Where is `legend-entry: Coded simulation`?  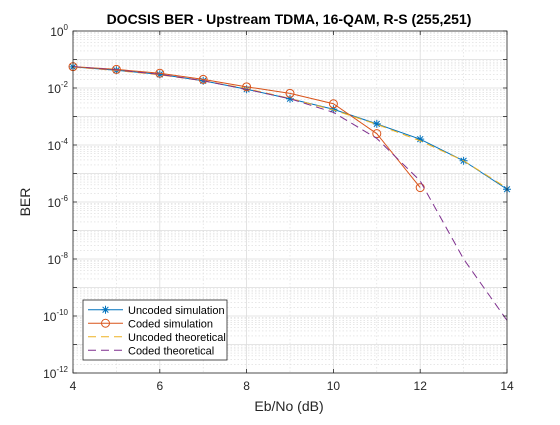
legend-entry: Coded simulation is located at coordinates (150, 324).